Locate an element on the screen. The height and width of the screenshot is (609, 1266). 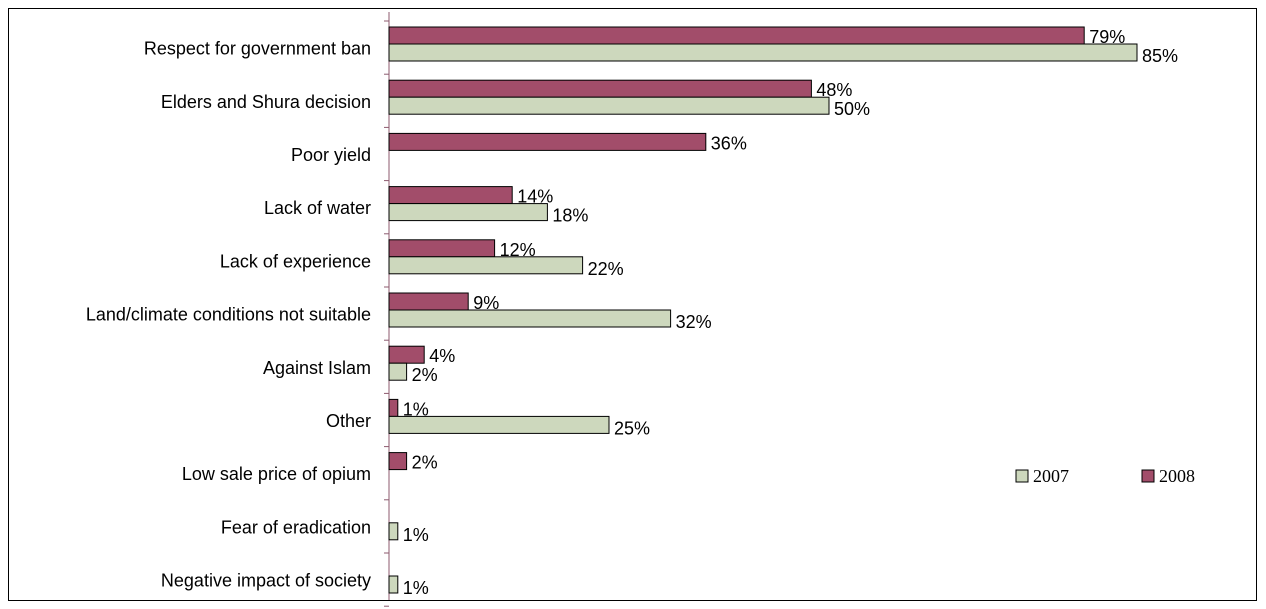
data-label-2007: 50% is located at coordinates (852, 109).